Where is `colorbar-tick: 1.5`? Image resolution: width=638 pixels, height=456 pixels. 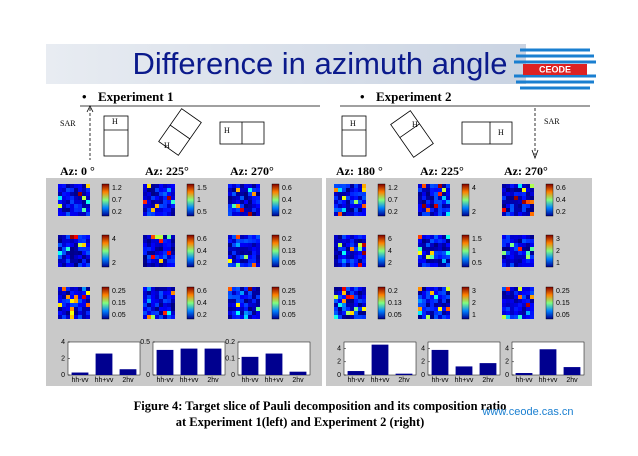 colorbar-tick: 1.5 is located at coordinates (477, 239).